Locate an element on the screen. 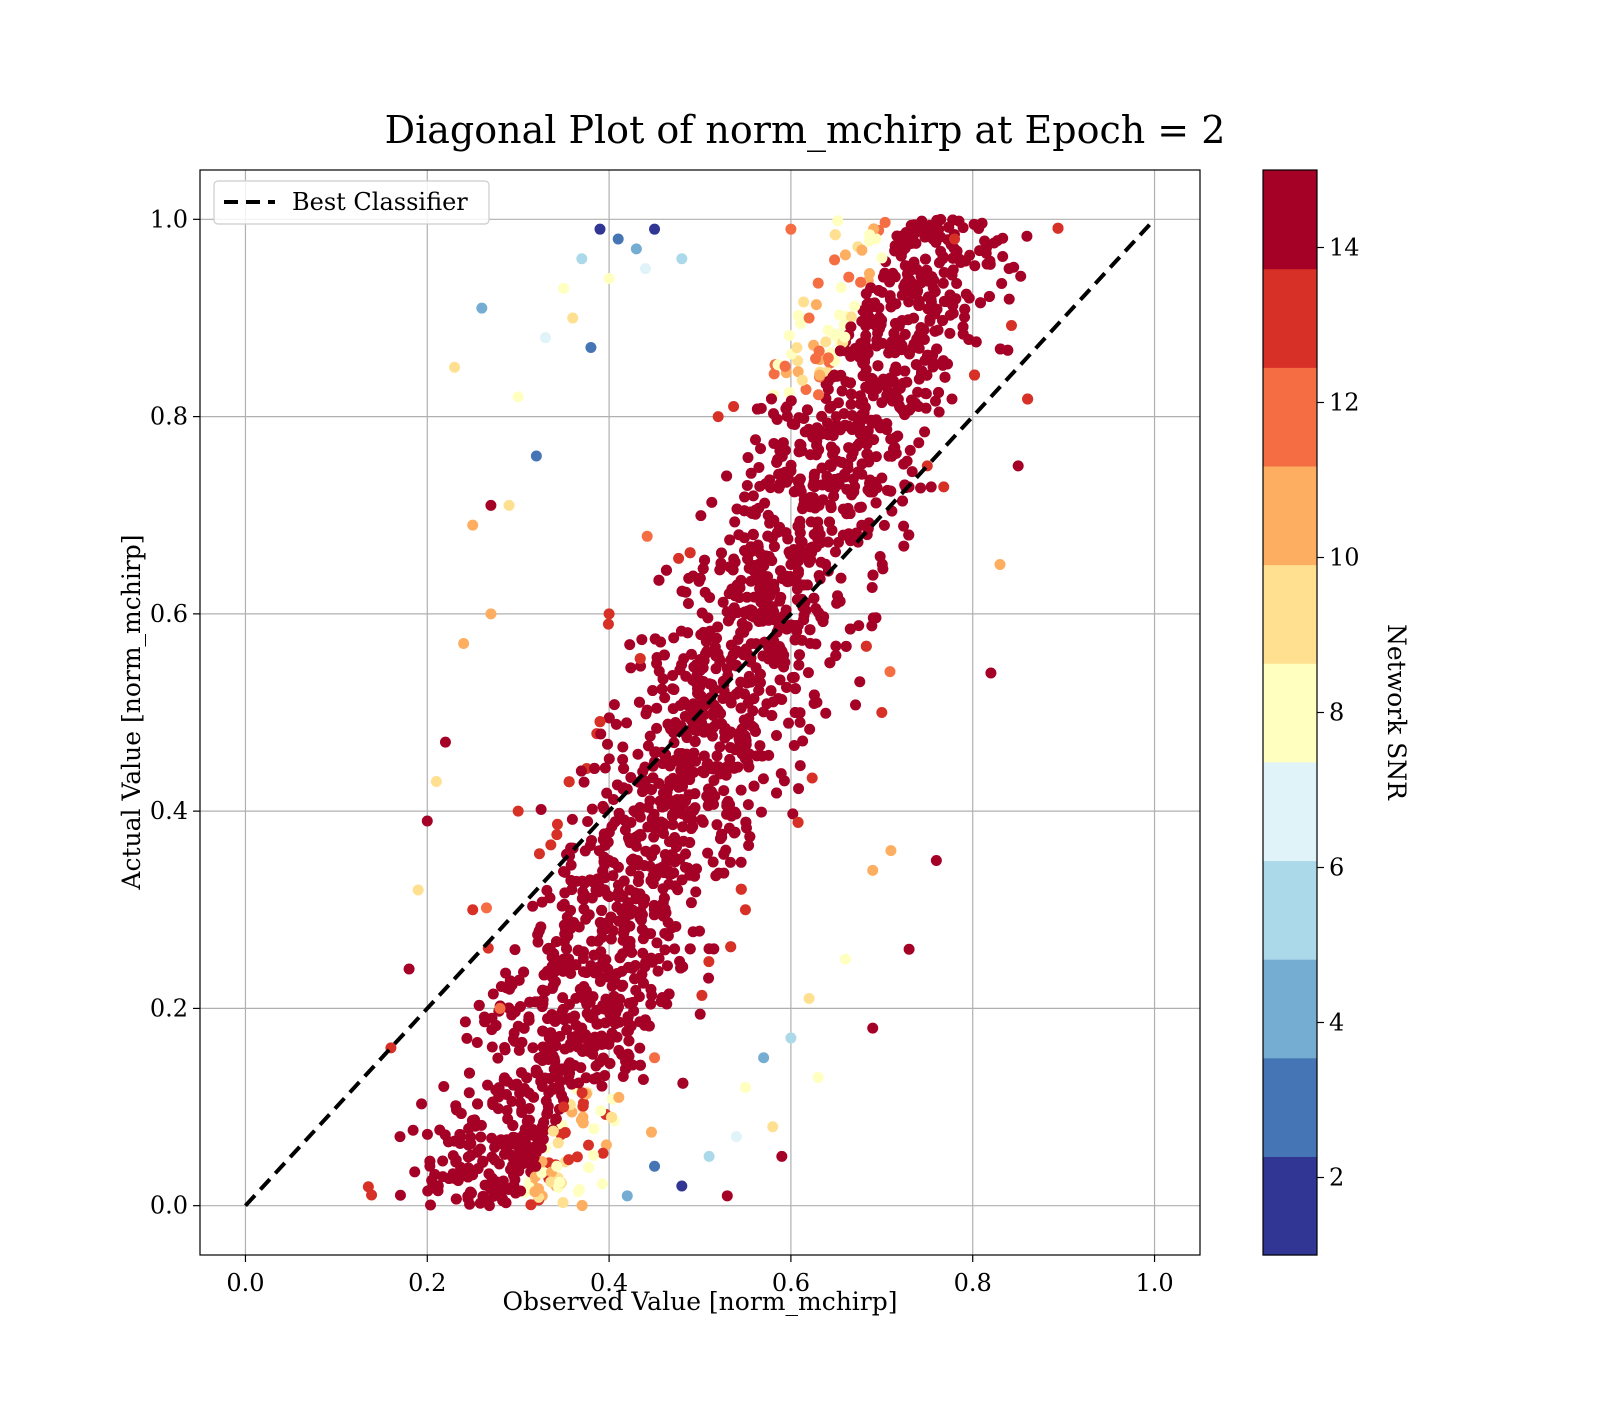  x-tick-label: 0.4 is located at coordinates (609, 1283).